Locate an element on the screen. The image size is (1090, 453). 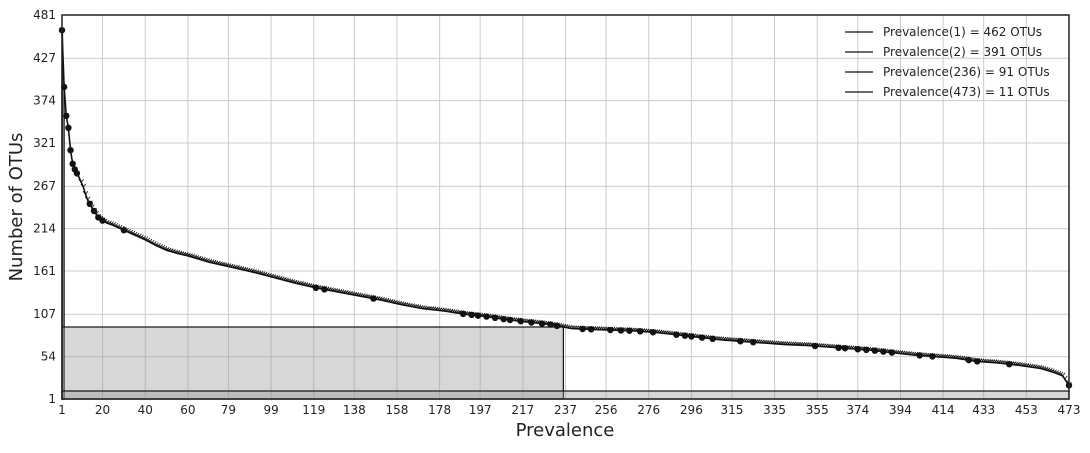
x-tick-label: 40 is located at coordinates (145, 410).